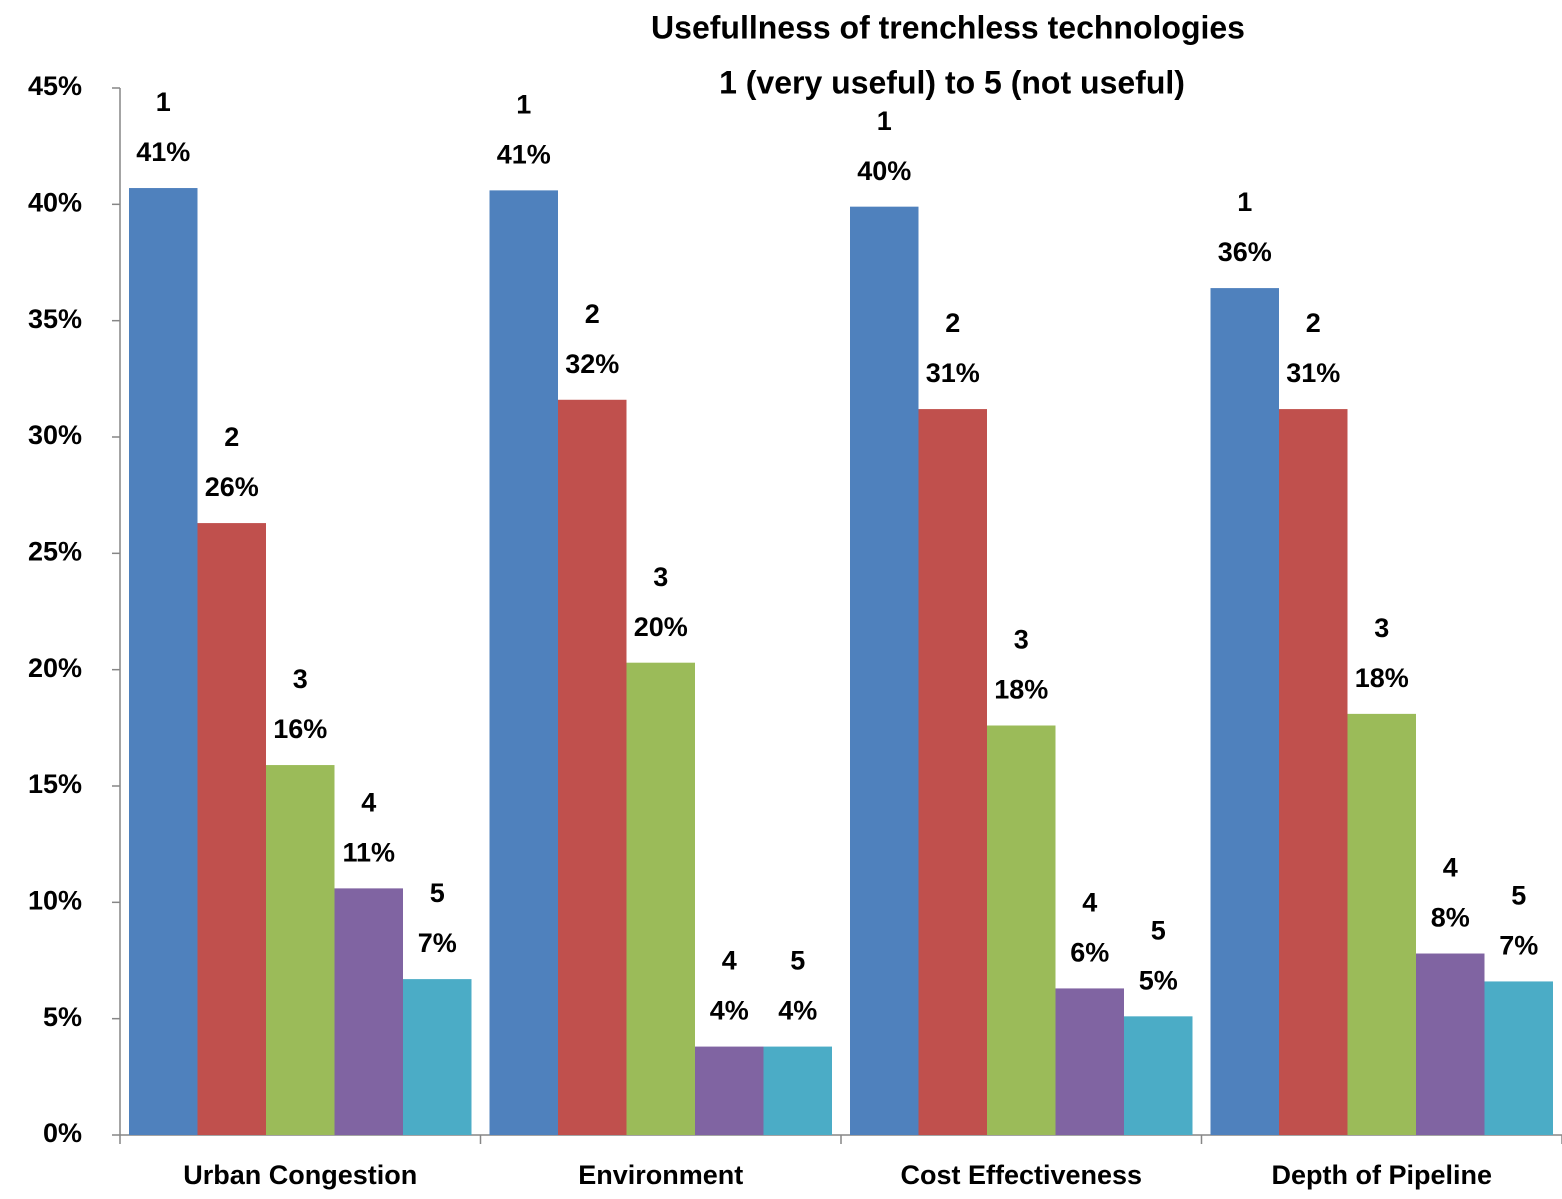 The height and width of the screenshot is (1199, 1562). I want to click on data-label: 11%, so click(368, 852).